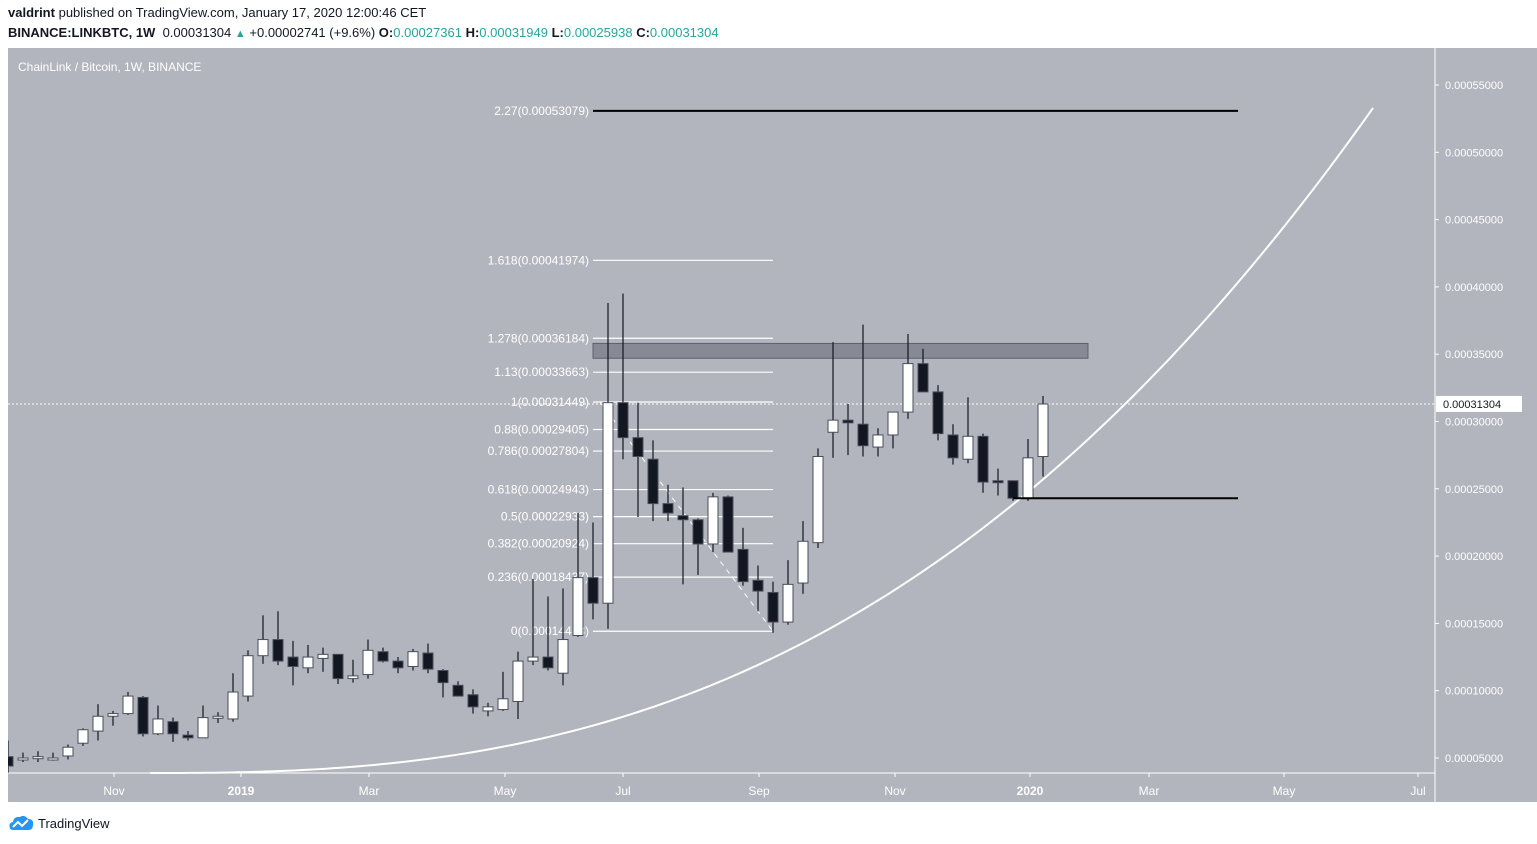  I want to click on high-label: H:, so click(472, 32).